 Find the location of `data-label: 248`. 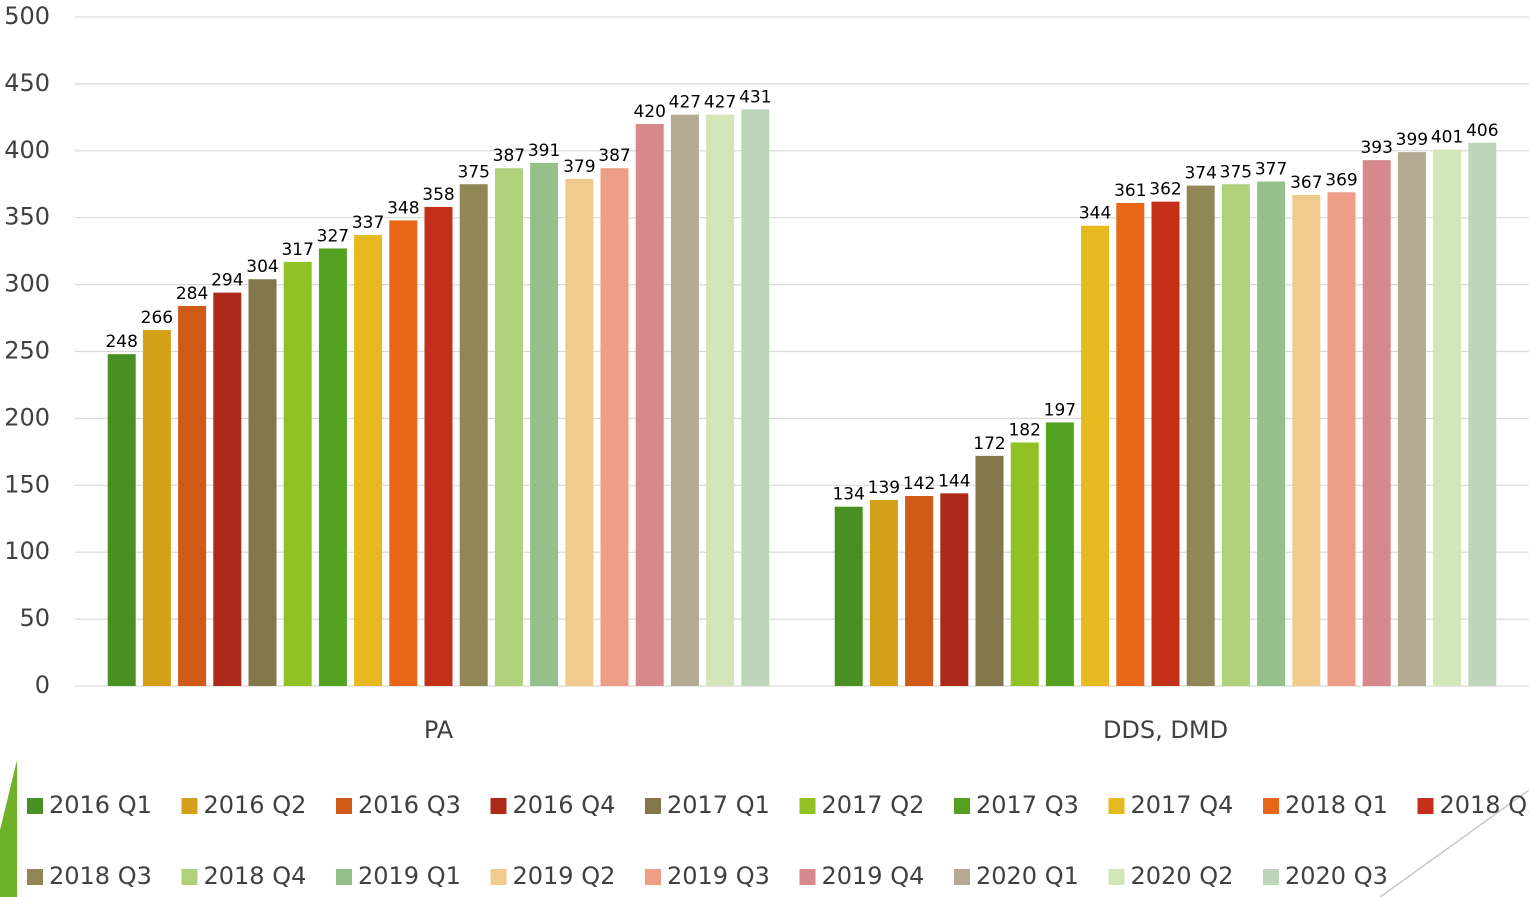

data-label: 248 is located at coordinates (121, 342).